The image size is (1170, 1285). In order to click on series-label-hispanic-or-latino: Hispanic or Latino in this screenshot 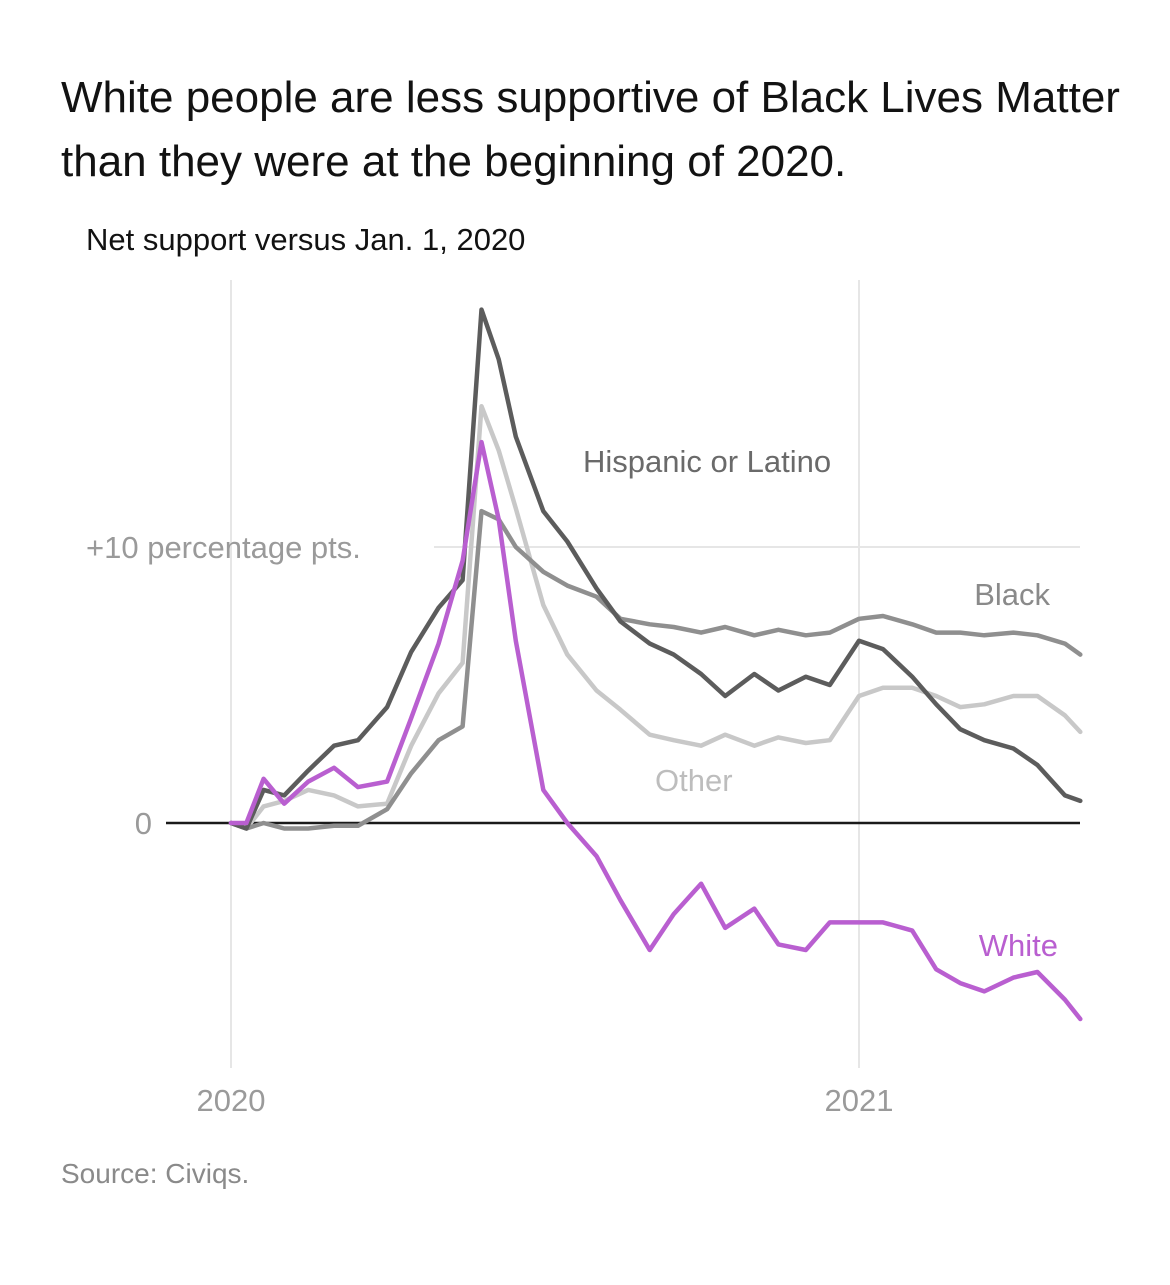, I will do `click(707, 461)`.